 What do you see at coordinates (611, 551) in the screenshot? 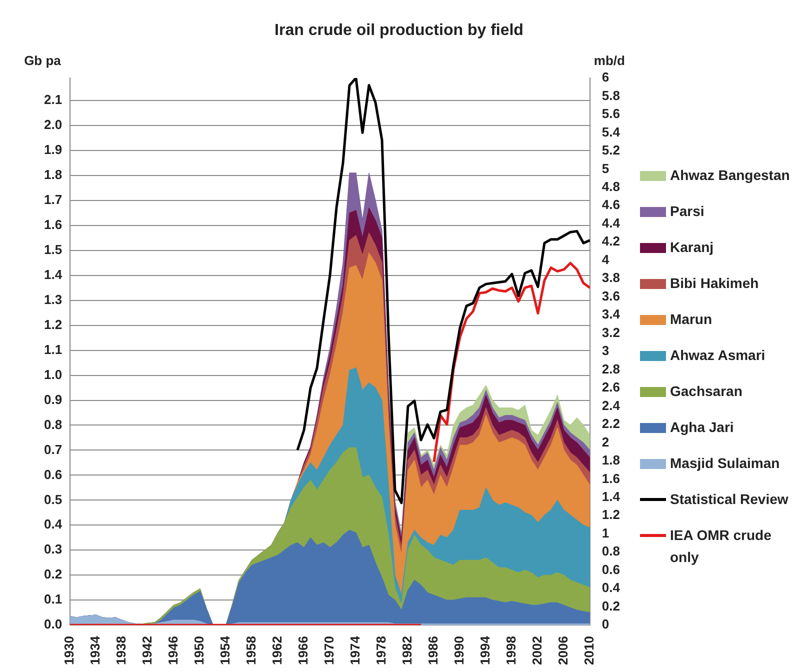
I see `y2-tick-label: 0.8` at bounding box center [611, 551].